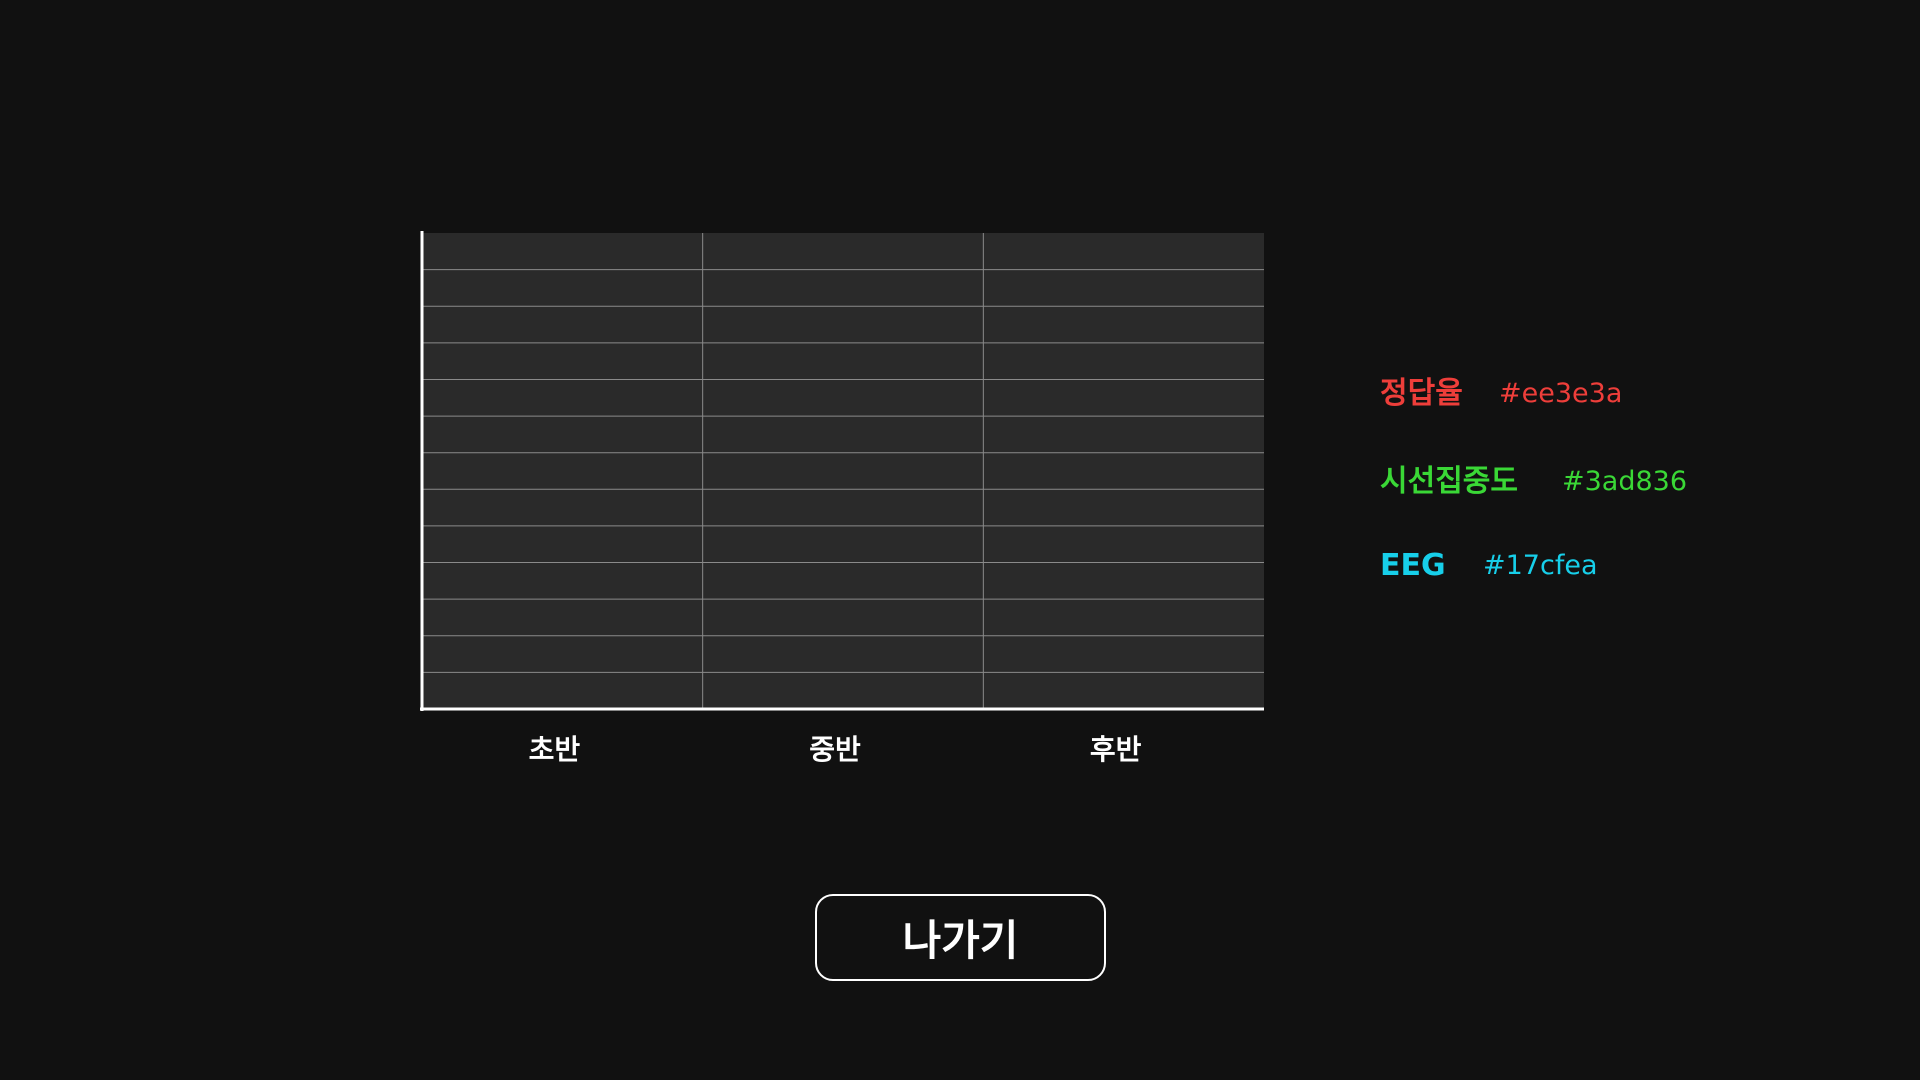  Describe the element at coordinates (1413, 565) in the screenshot. I see `legend-label: EEG` at that location.